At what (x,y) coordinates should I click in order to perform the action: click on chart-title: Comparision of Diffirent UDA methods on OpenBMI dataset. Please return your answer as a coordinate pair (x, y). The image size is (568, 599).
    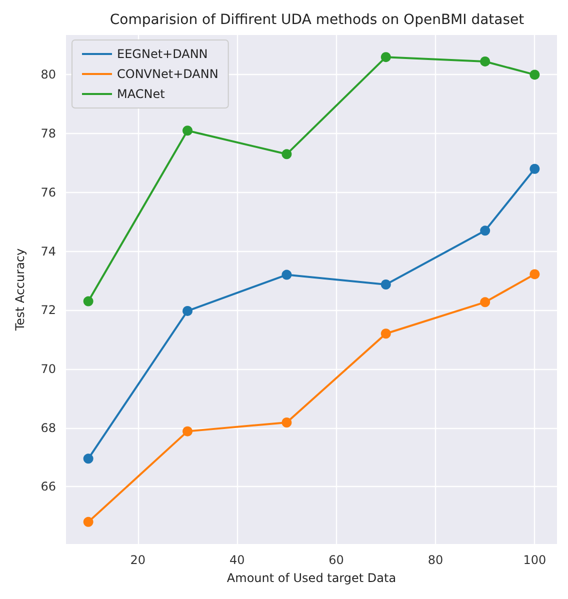
    Looking at the image, I should click on (317, 20).